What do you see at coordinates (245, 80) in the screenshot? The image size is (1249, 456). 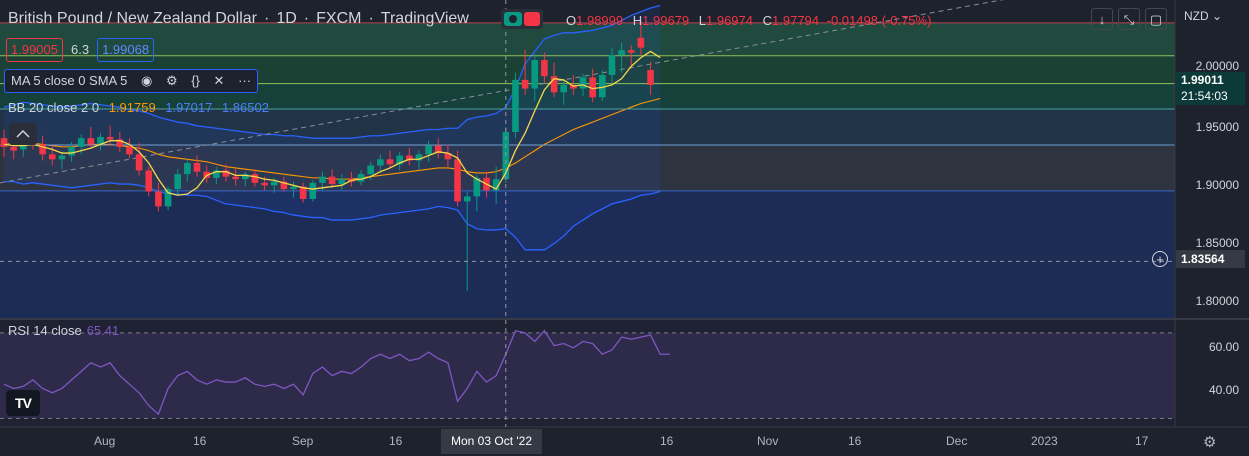 I see `more-icon: ···` at bounding box center [245, 80].